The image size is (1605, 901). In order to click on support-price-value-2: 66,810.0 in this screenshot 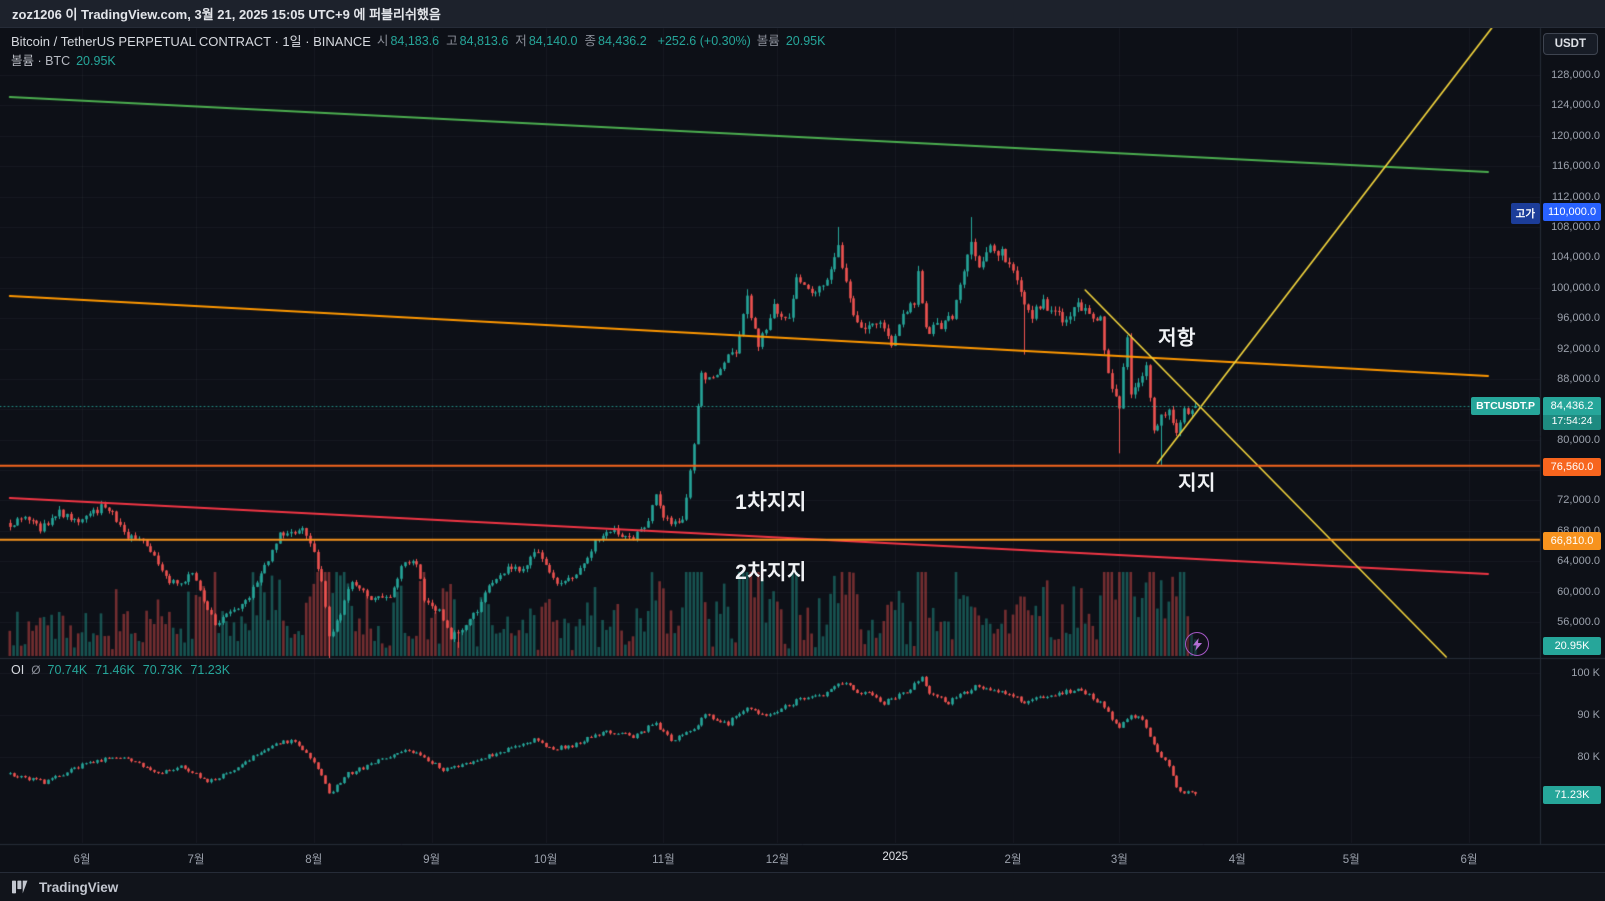, I will do `click(1572, 540)`.